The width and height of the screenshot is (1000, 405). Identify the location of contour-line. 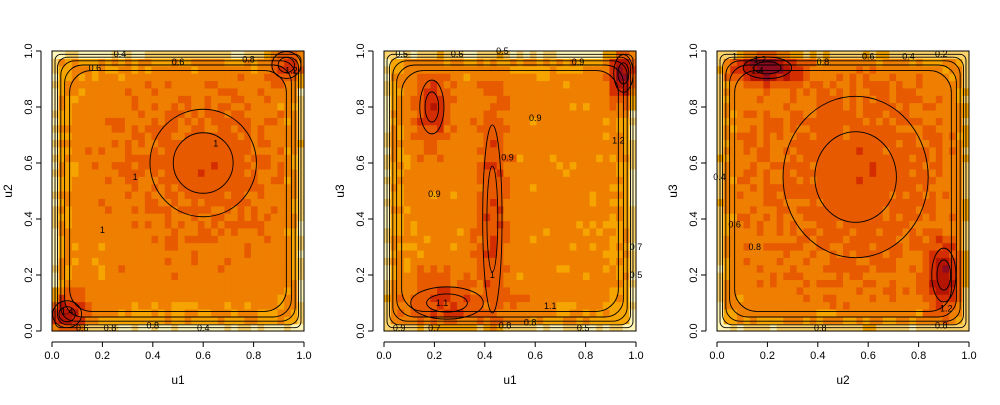
(178, 191).